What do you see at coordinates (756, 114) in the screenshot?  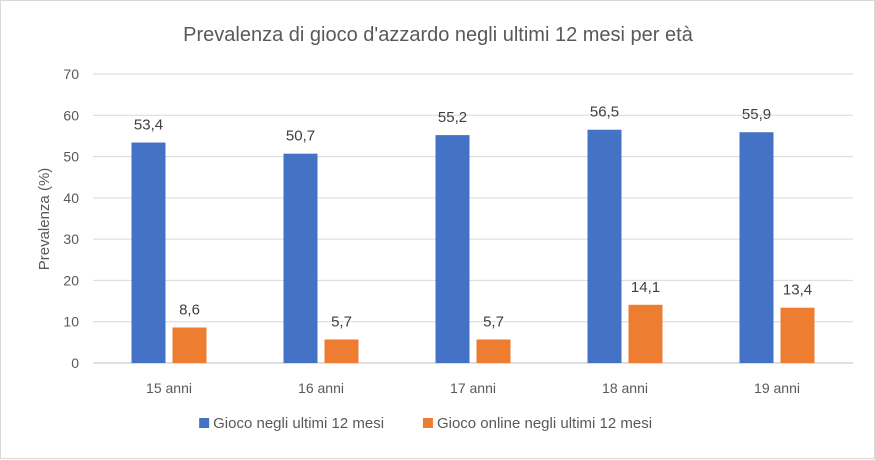 I see `data-label: 55,9` at bounding box center [756, 114].